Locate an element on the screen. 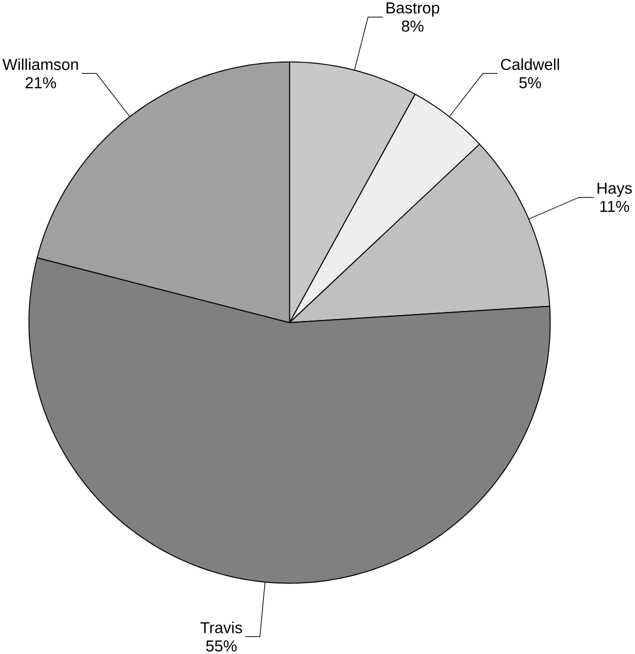 This screenshot has width=635, height=654. data-label: 8% is located at coordinates (413, 26).